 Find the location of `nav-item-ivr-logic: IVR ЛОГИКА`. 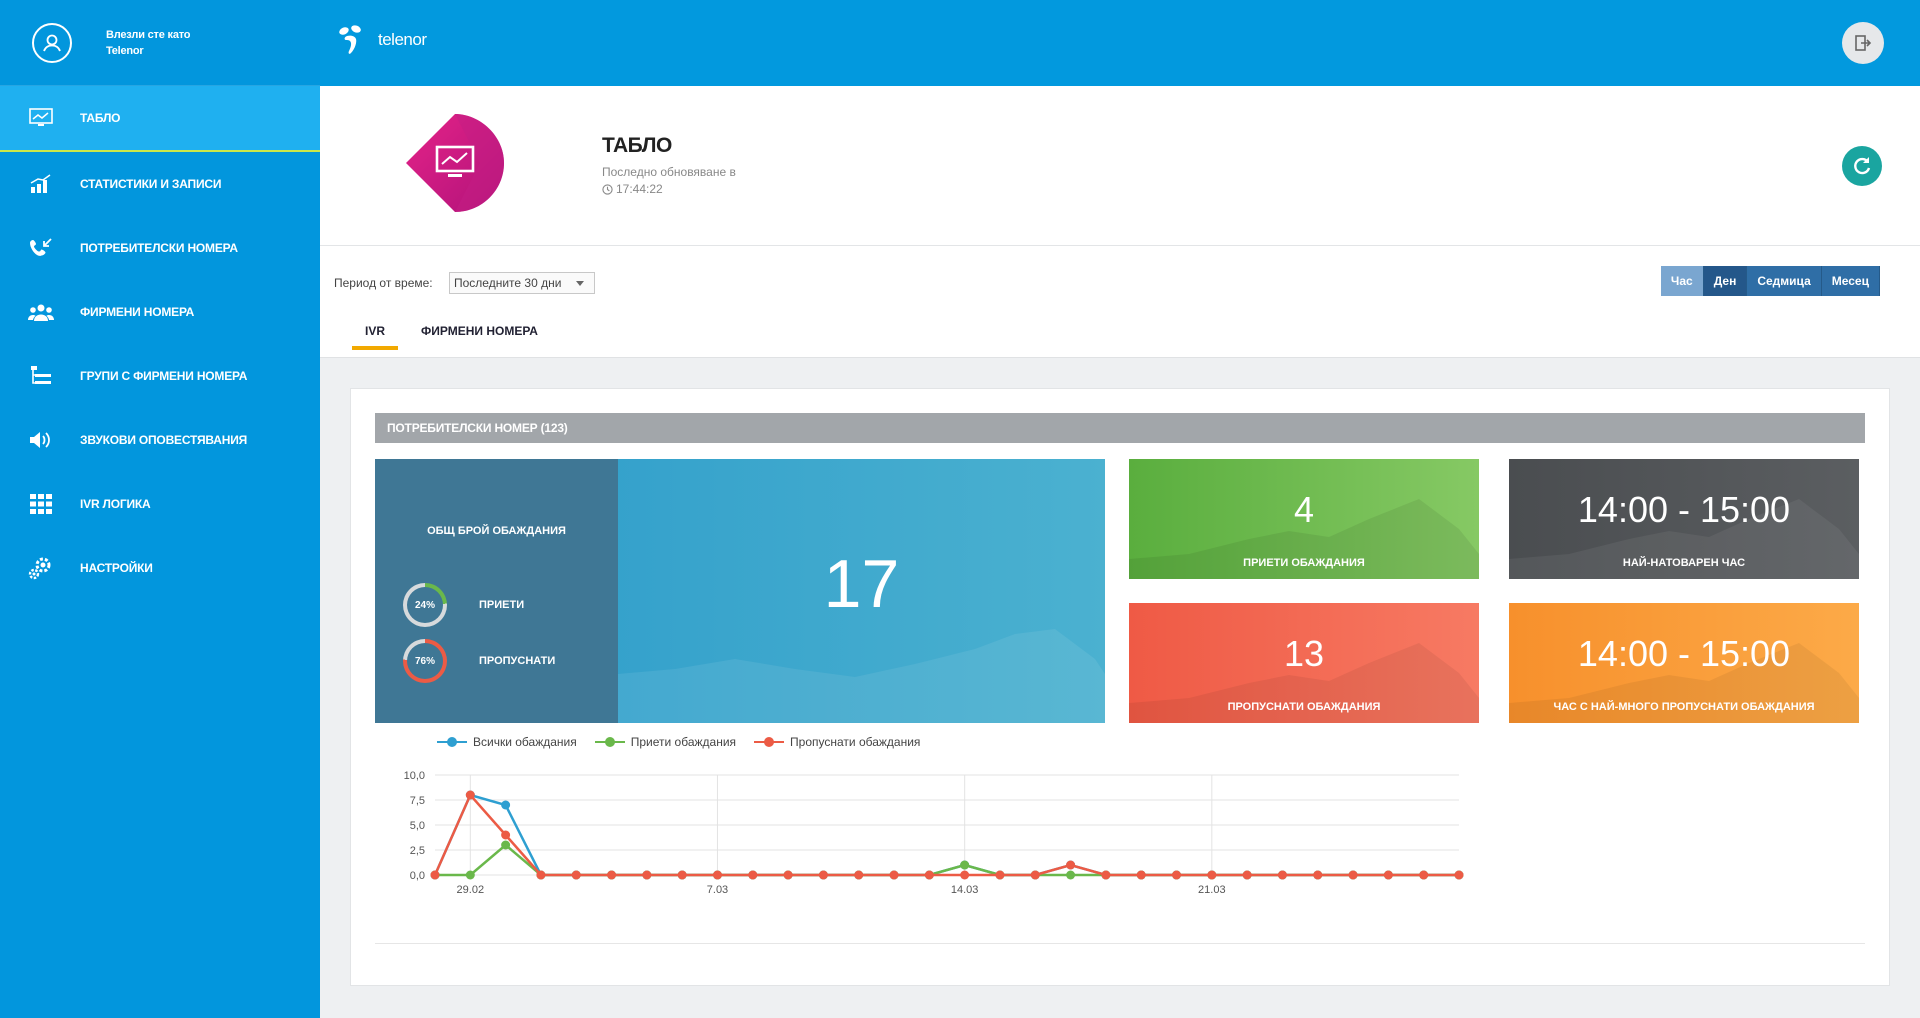

nav-item-ivr-logic: IVR ЛОГИКА is located at coordinates (160, 504).